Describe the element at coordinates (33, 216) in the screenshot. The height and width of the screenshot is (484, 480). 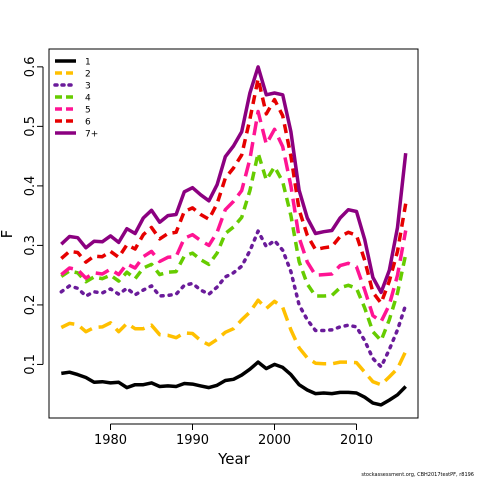
I see `y-axis: 0.1 0.2 0.3 0.4 0.5 0.6` at that location.